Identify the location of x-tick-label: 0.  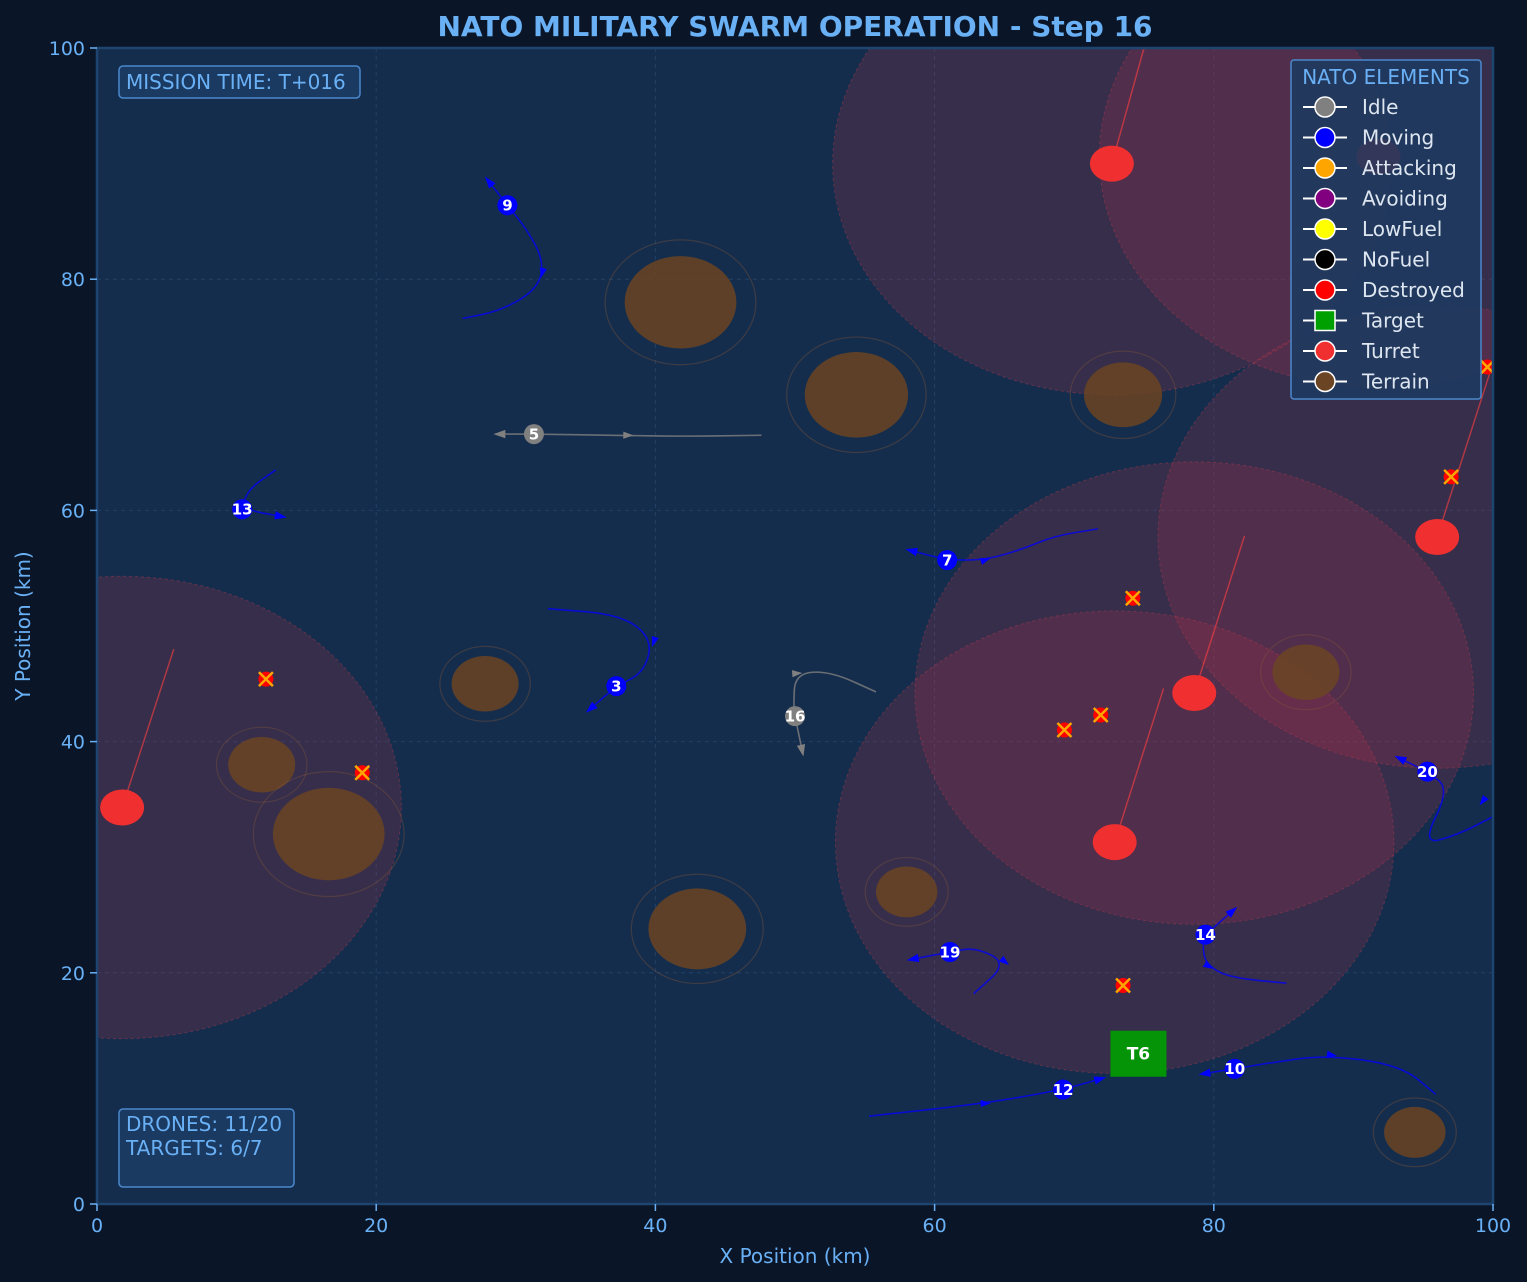
(97, 1226).